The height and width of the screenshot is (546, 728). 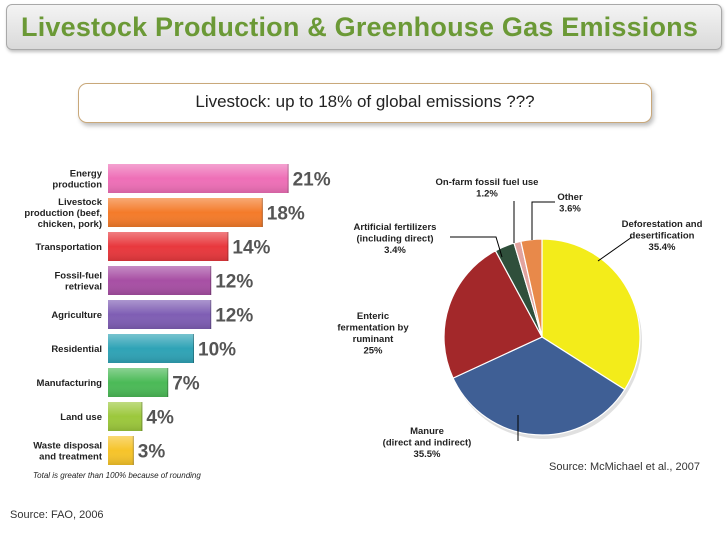 What do you see at coordinates (57, 515) in the screenshot?
I see `source-fao: Source: FAO, 2006` at bounding box center [57, 515].